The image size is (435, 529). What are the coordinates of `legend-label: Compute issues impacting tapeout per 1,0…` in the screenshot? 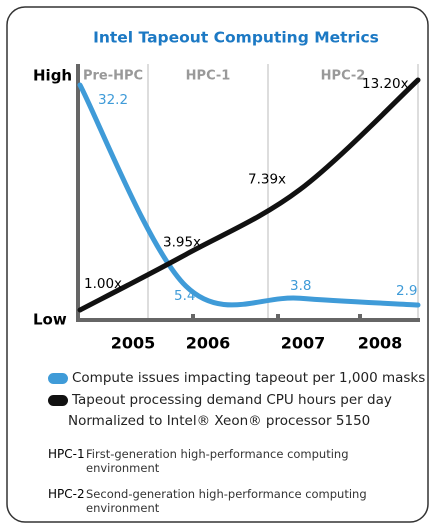 It's located at (249, 378).